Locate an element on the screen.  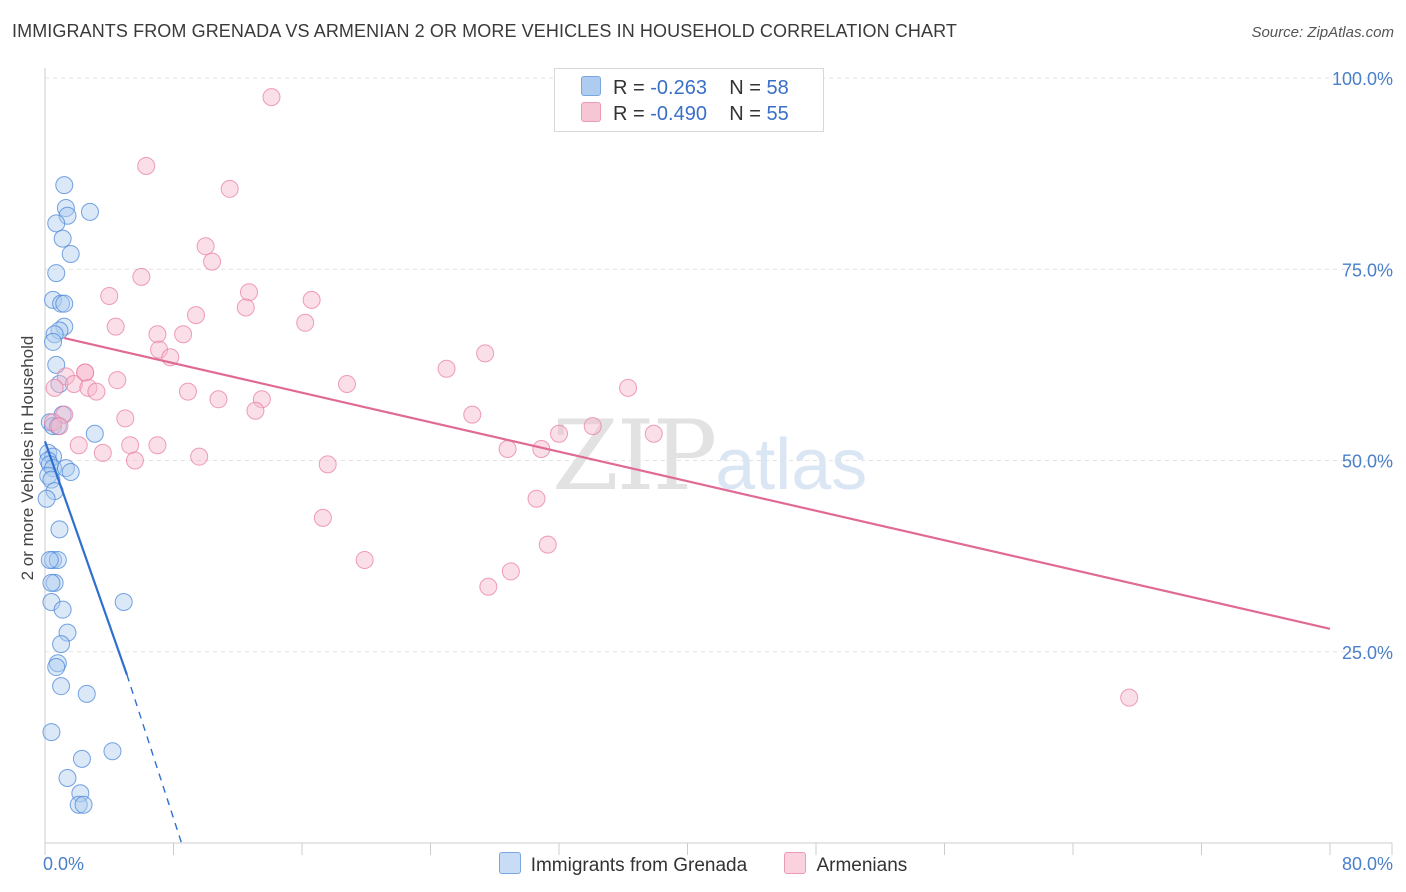
trend-line-grenada is located at coordinates (85, 558).